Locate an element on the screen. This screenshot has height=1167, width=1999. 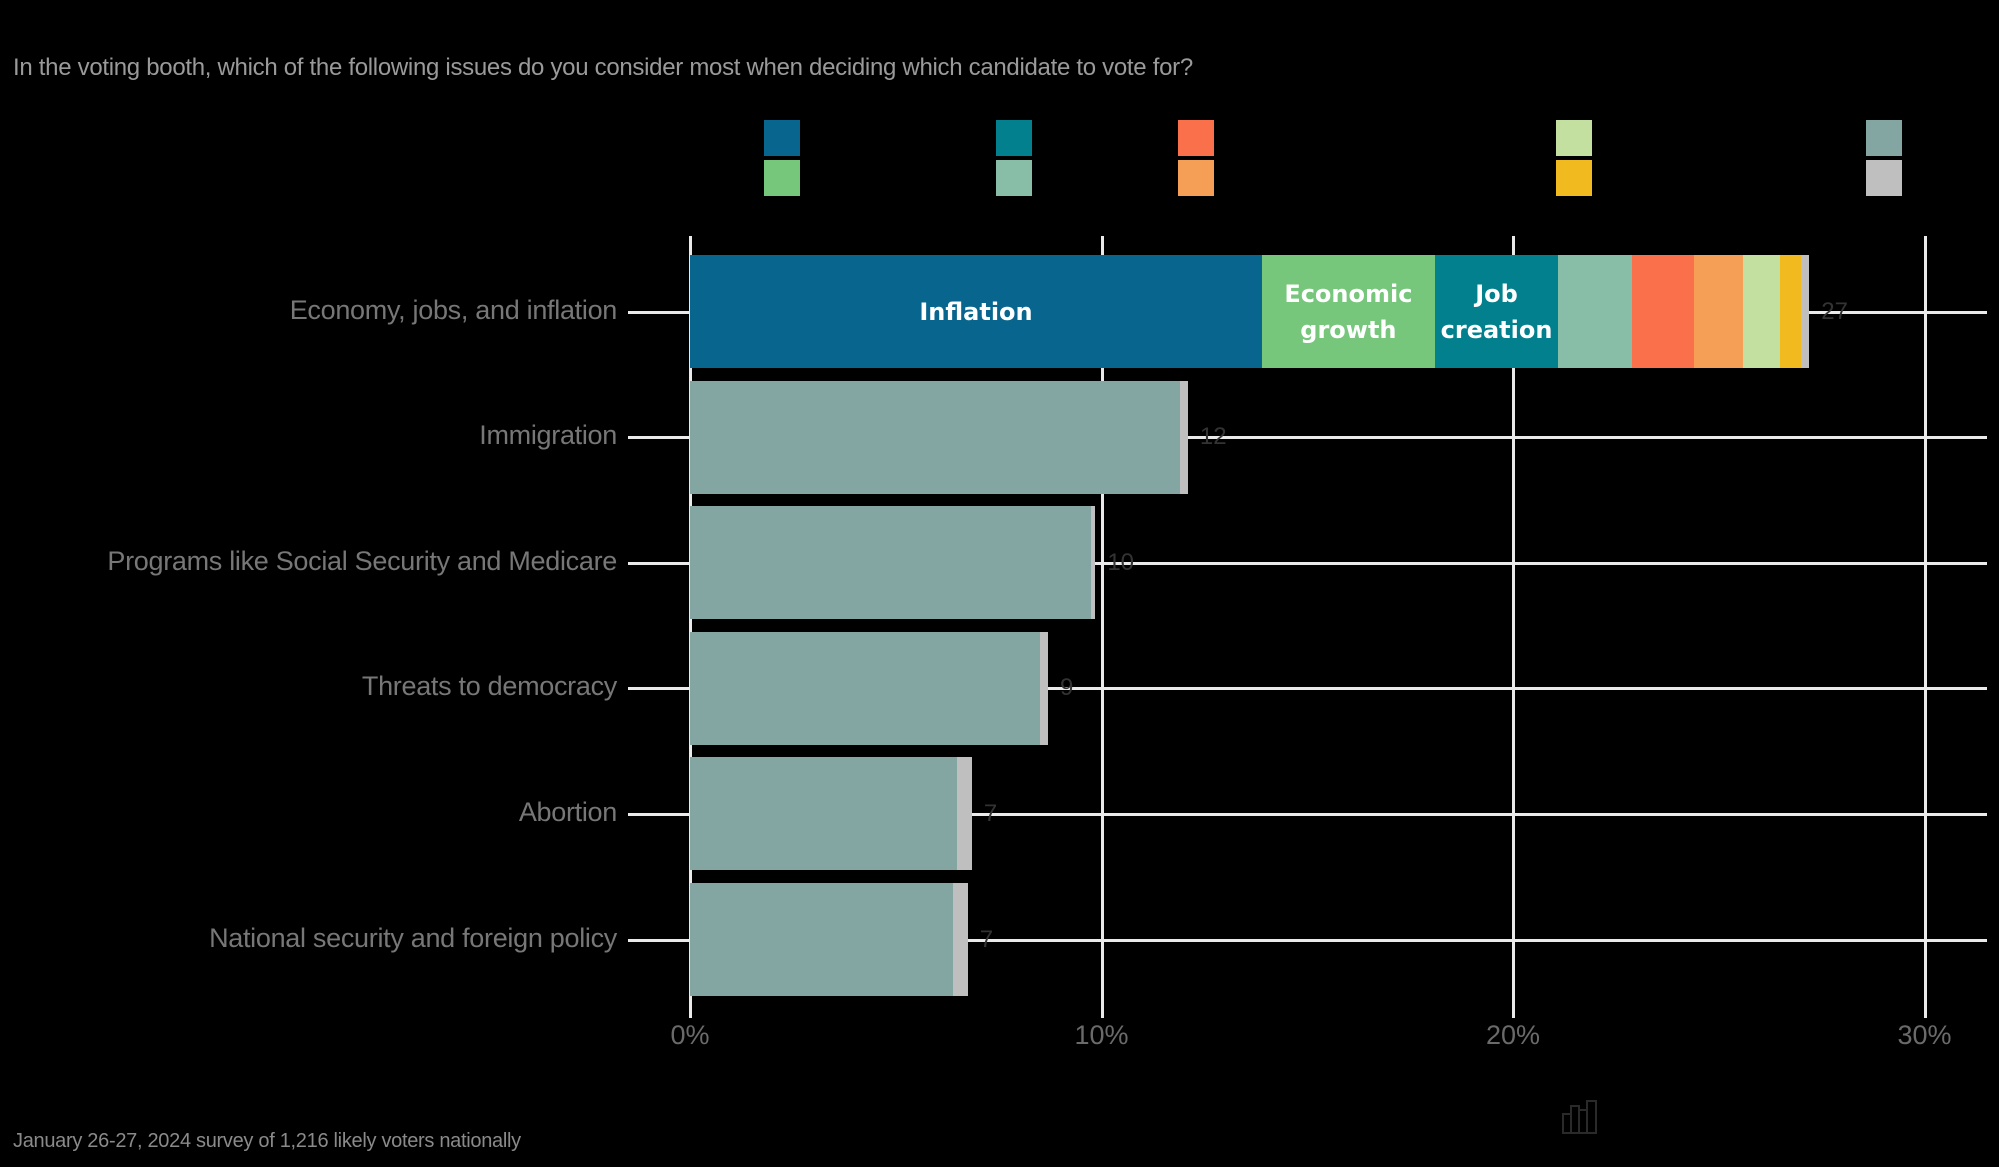
bar-chart-icon is located at coordinates (1580, 1119).